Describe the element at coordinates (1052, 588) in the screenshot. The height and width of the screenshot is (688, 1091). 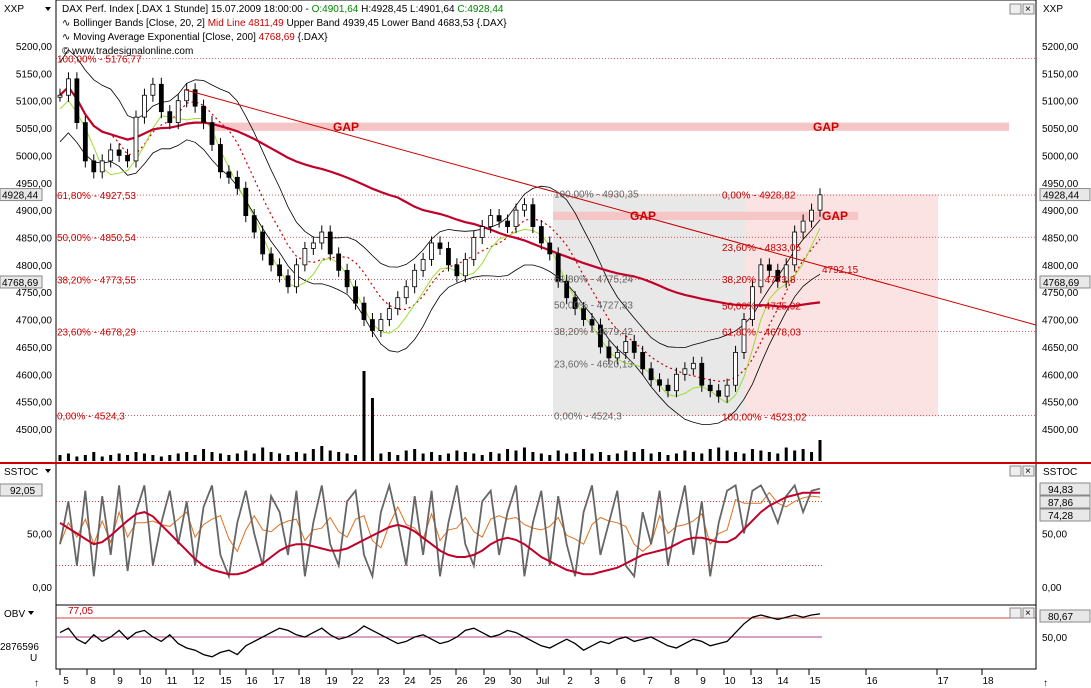
I see `stoch-ytick-right: 0,00` at that location.